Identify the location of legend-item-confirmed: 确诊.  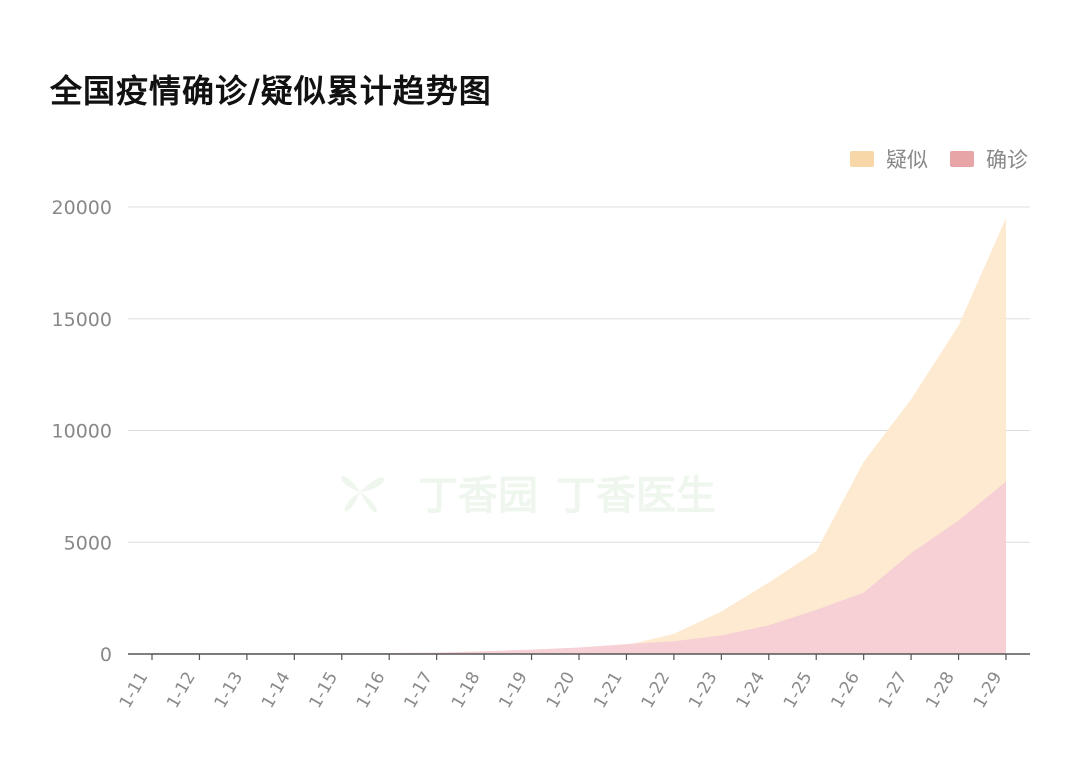
(989, 159).